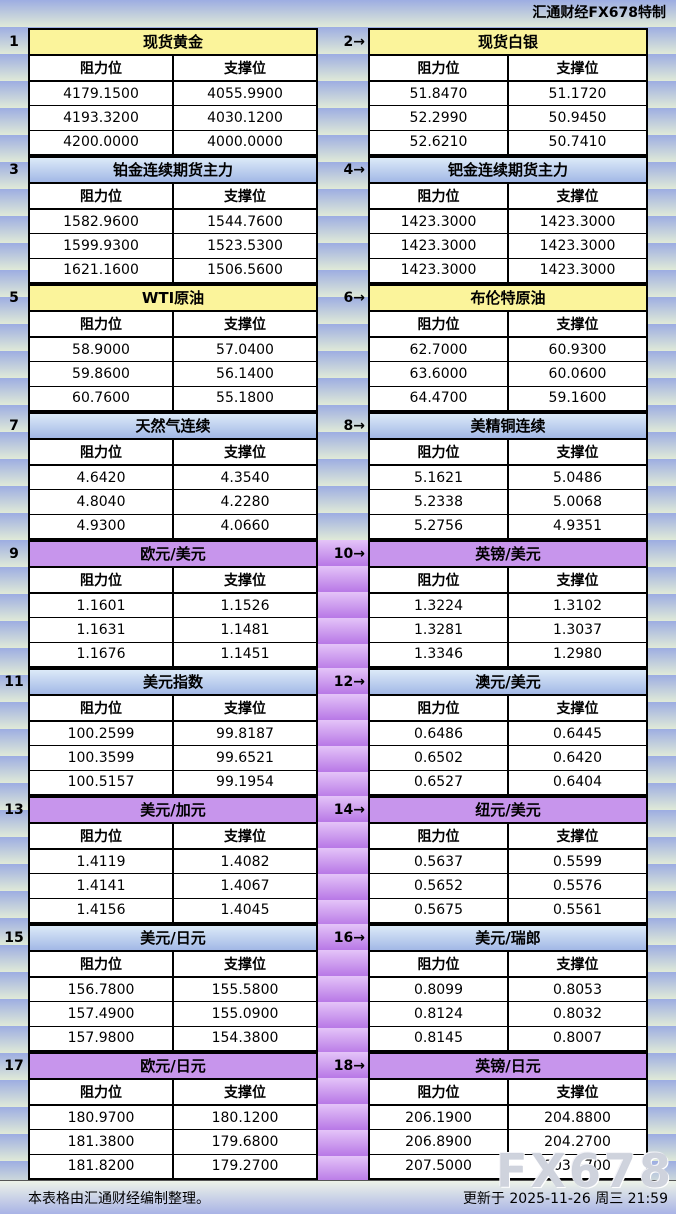 This screenshot has width=676, height=1214. Describe the element at coordinates (173, 1142) in the screenshot. I see `data-row: 181.3800 179.6800` at that location.